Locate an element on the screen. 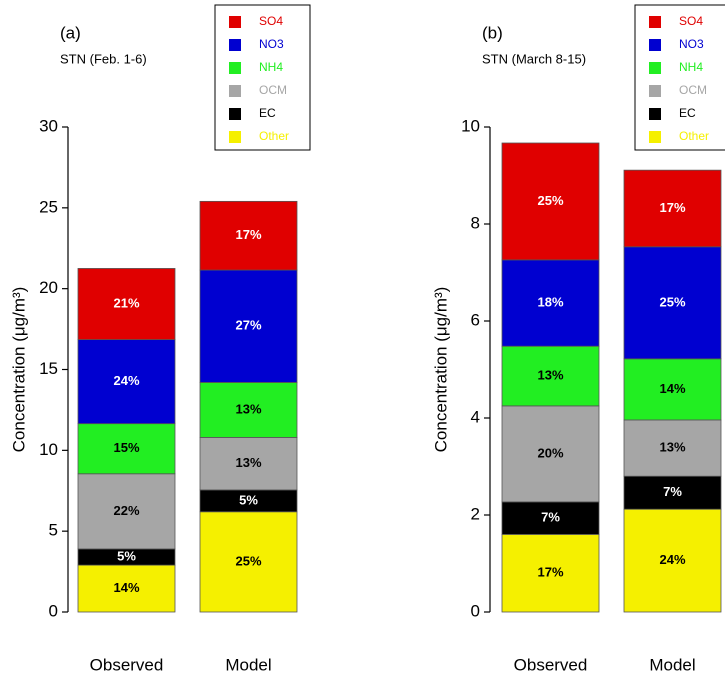  y-tick-label: 30 is located at coordinates (48, 125).